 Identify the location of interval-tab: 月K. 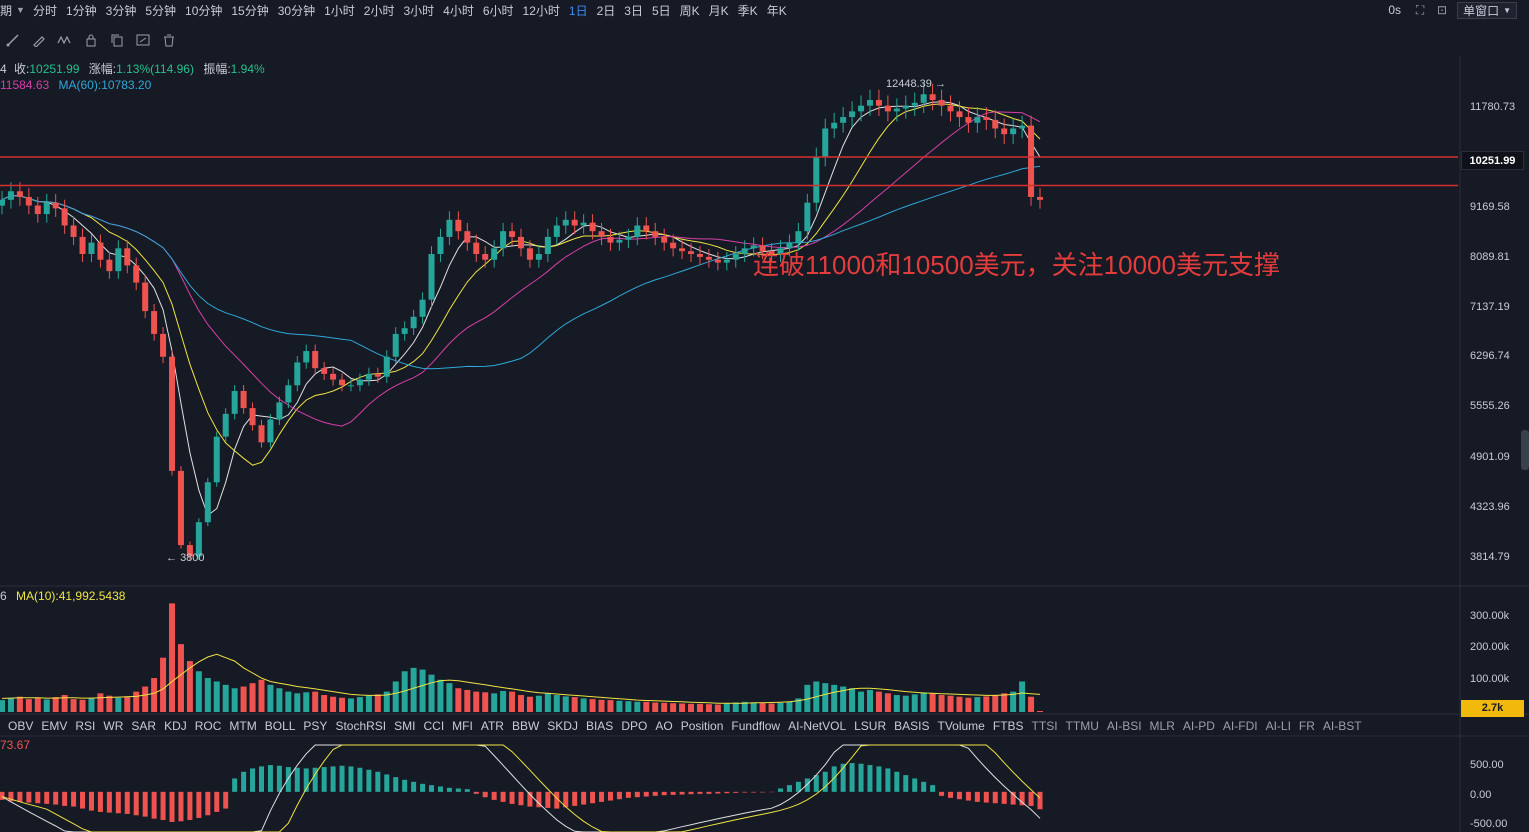
(718, 10).